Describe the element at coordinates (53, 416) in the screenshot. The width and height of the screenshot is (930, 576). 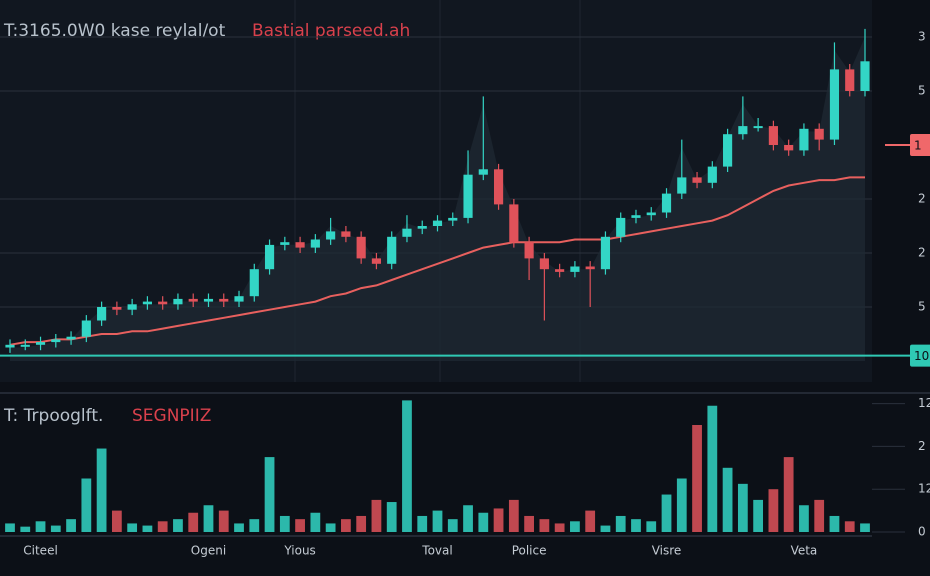
I see `volume-title: T: Trpooglft.` at that location.